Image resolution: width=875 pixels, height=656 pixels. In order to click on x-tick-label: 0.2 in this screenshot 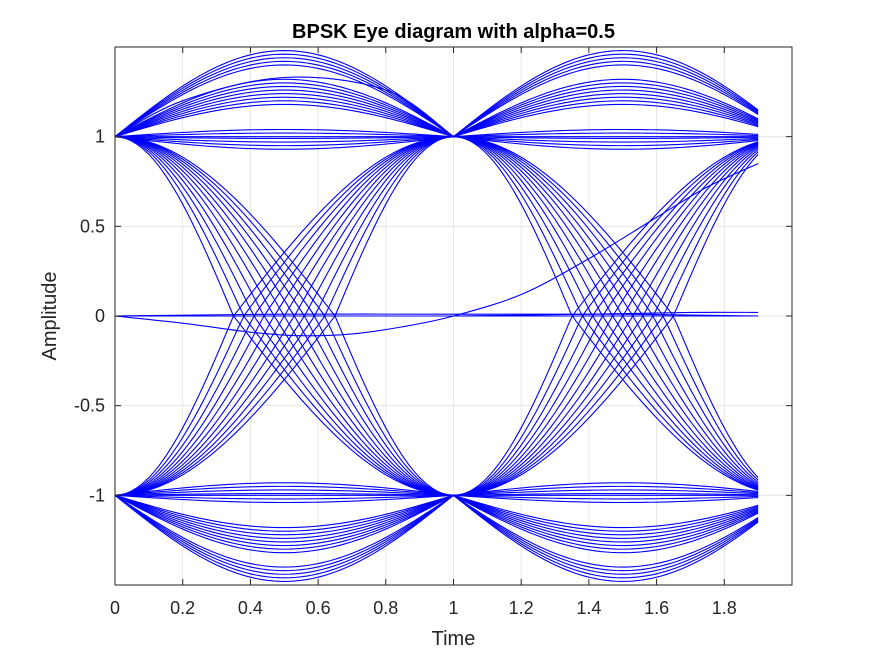, I will do `click(182, 608)`.